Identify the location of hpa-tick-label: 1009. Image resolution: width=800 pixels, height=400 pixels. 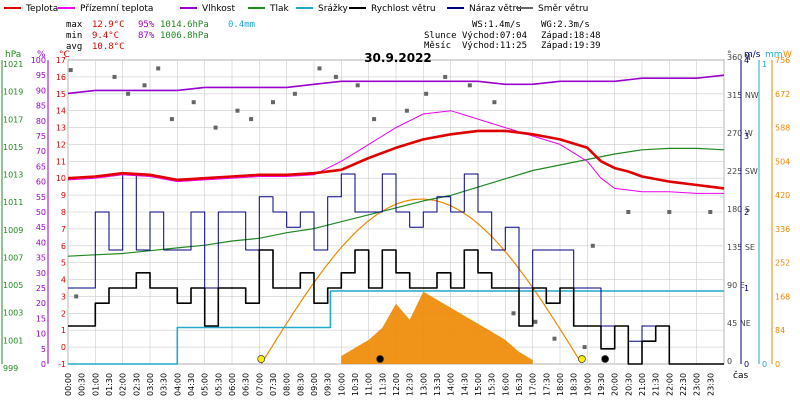
(13, 230).